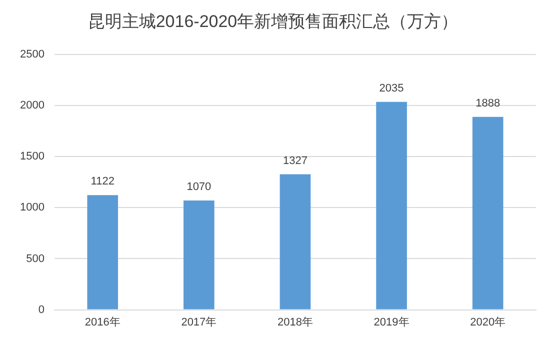  What do you see at coordinates (102, 322) in the screenshot?
I see `x-tick-label: 2016年` at bounding box center [102, 322].